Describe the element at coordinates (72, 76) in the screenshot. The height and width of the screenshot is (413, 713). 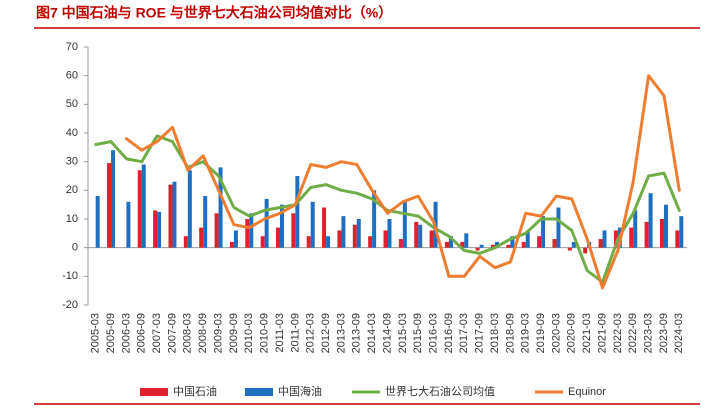
I see `y-tick-label: 60` at that location.